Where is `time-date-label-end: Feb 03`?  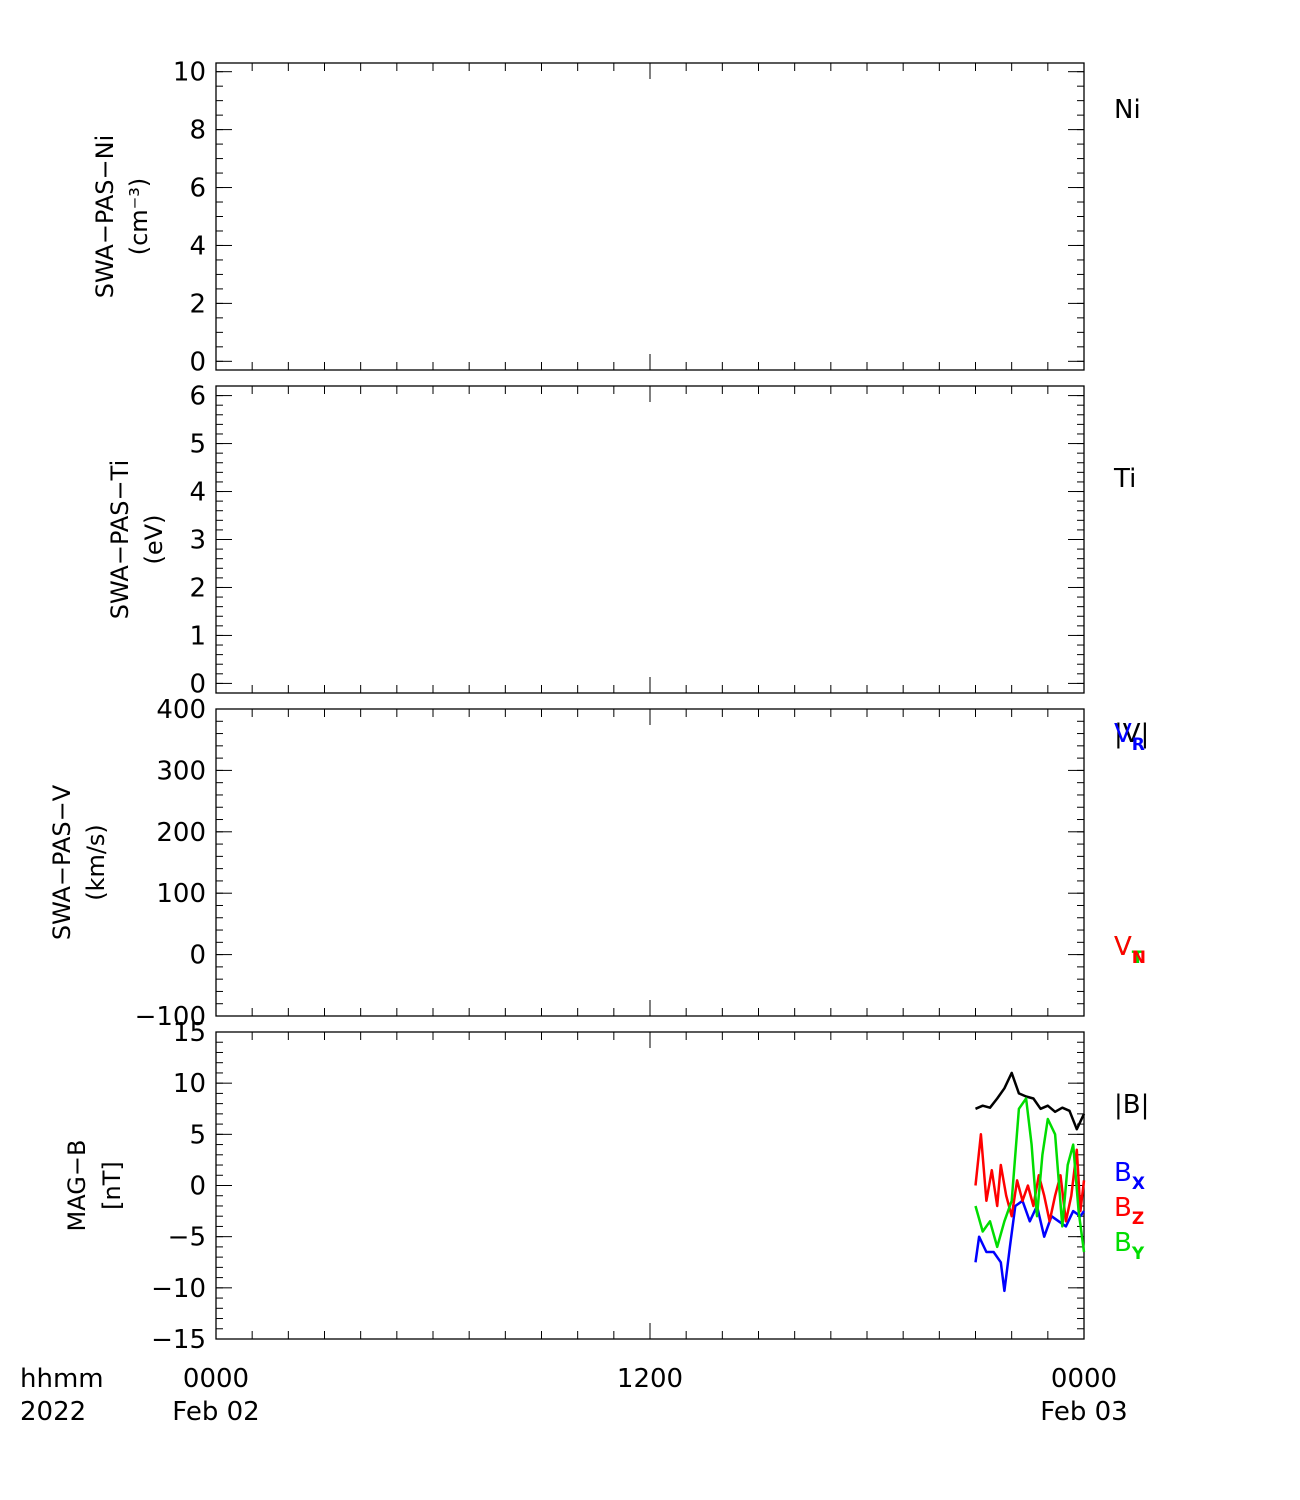
time-date-label-end: Feb 03 is located at coordinates (1083, 1412).